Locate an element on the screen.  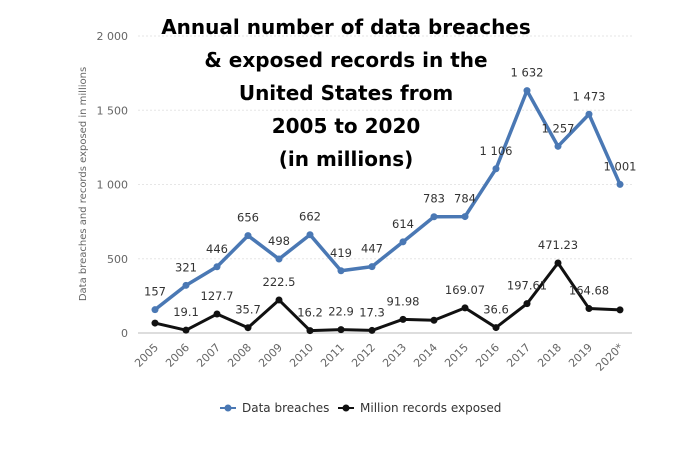
x-tick-label: 2012 is located at coordinates (363, 355).